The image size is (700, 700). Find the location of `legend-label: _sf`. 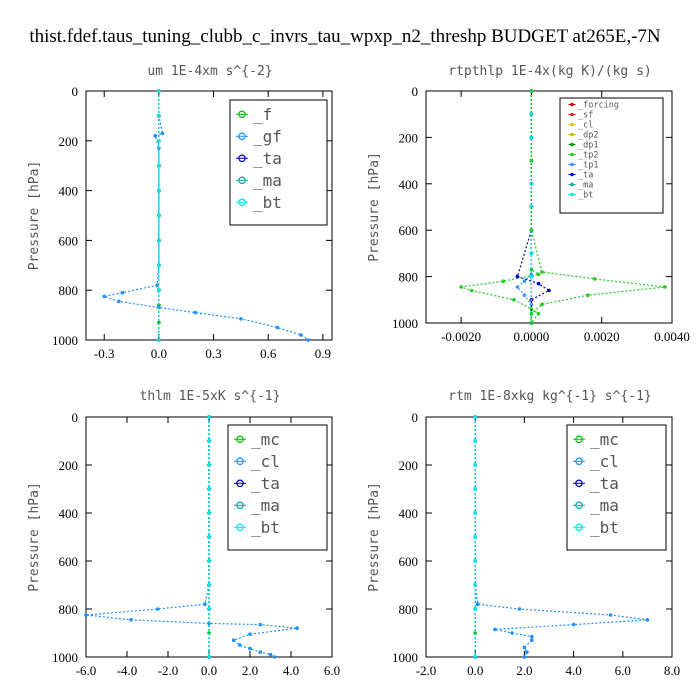

legend-label: _sf is located at coordinates (585, 115).